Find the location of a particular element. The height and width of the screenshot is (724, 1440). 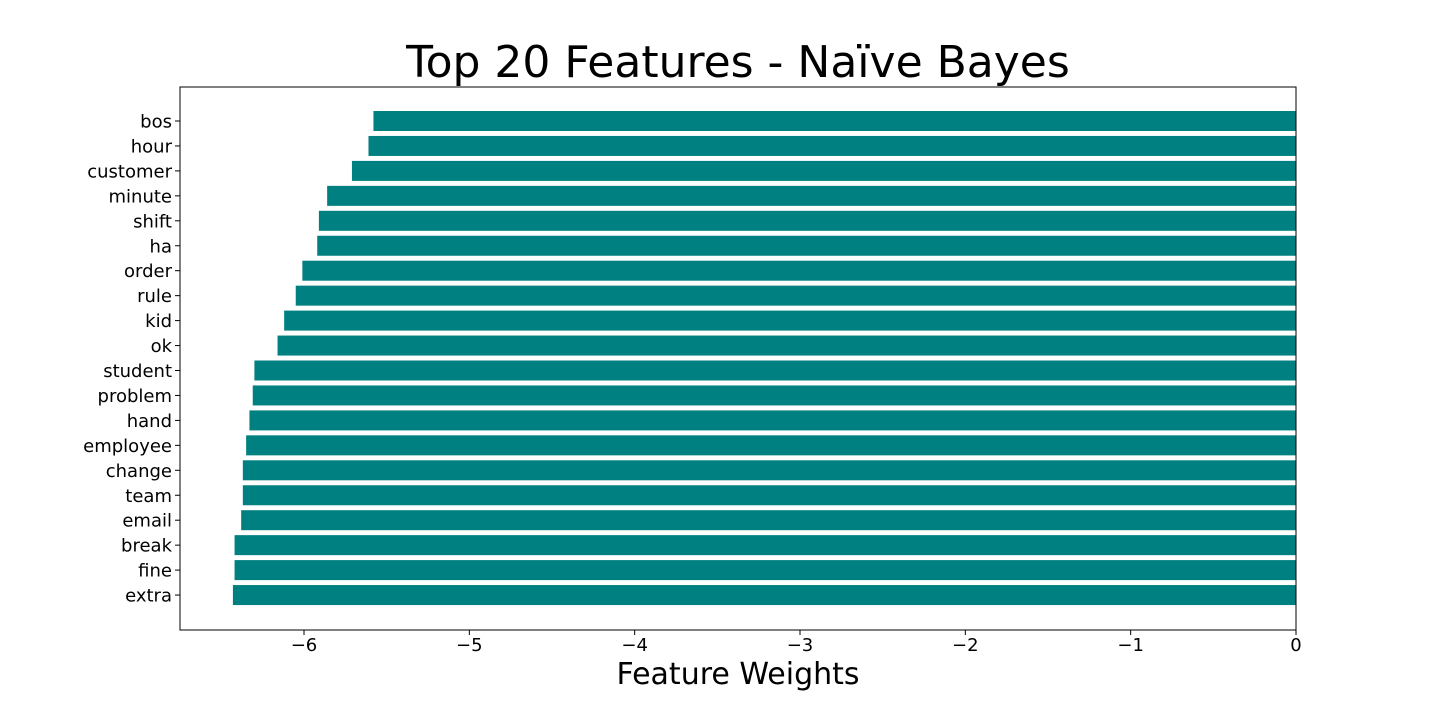

bar-hour is located at coordinates (832, 145).